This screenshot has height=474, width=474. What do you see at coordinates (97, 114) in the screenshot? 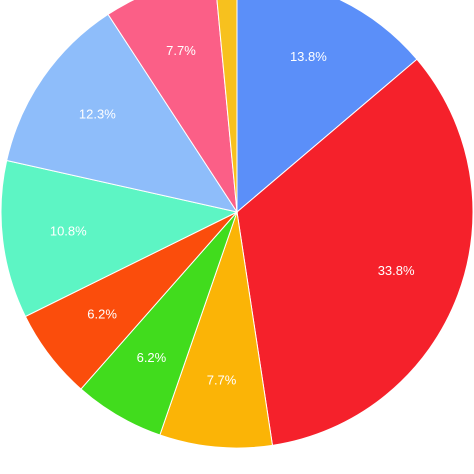
I see `slice-label: 12.3%` at bounding box center [97, 114].